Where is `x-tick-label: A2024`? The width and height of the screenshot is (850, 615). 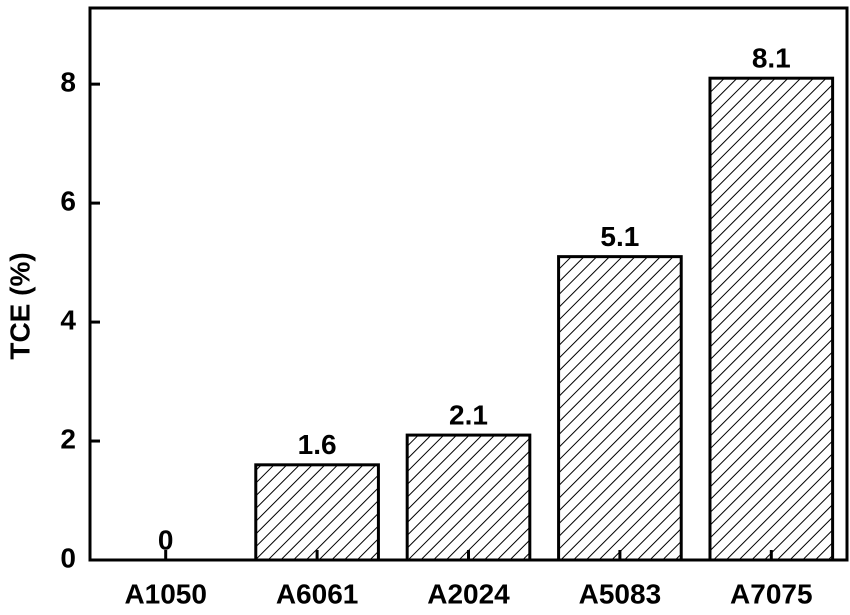 x-tick-label: A2024 is located at coordinates (468, 593).